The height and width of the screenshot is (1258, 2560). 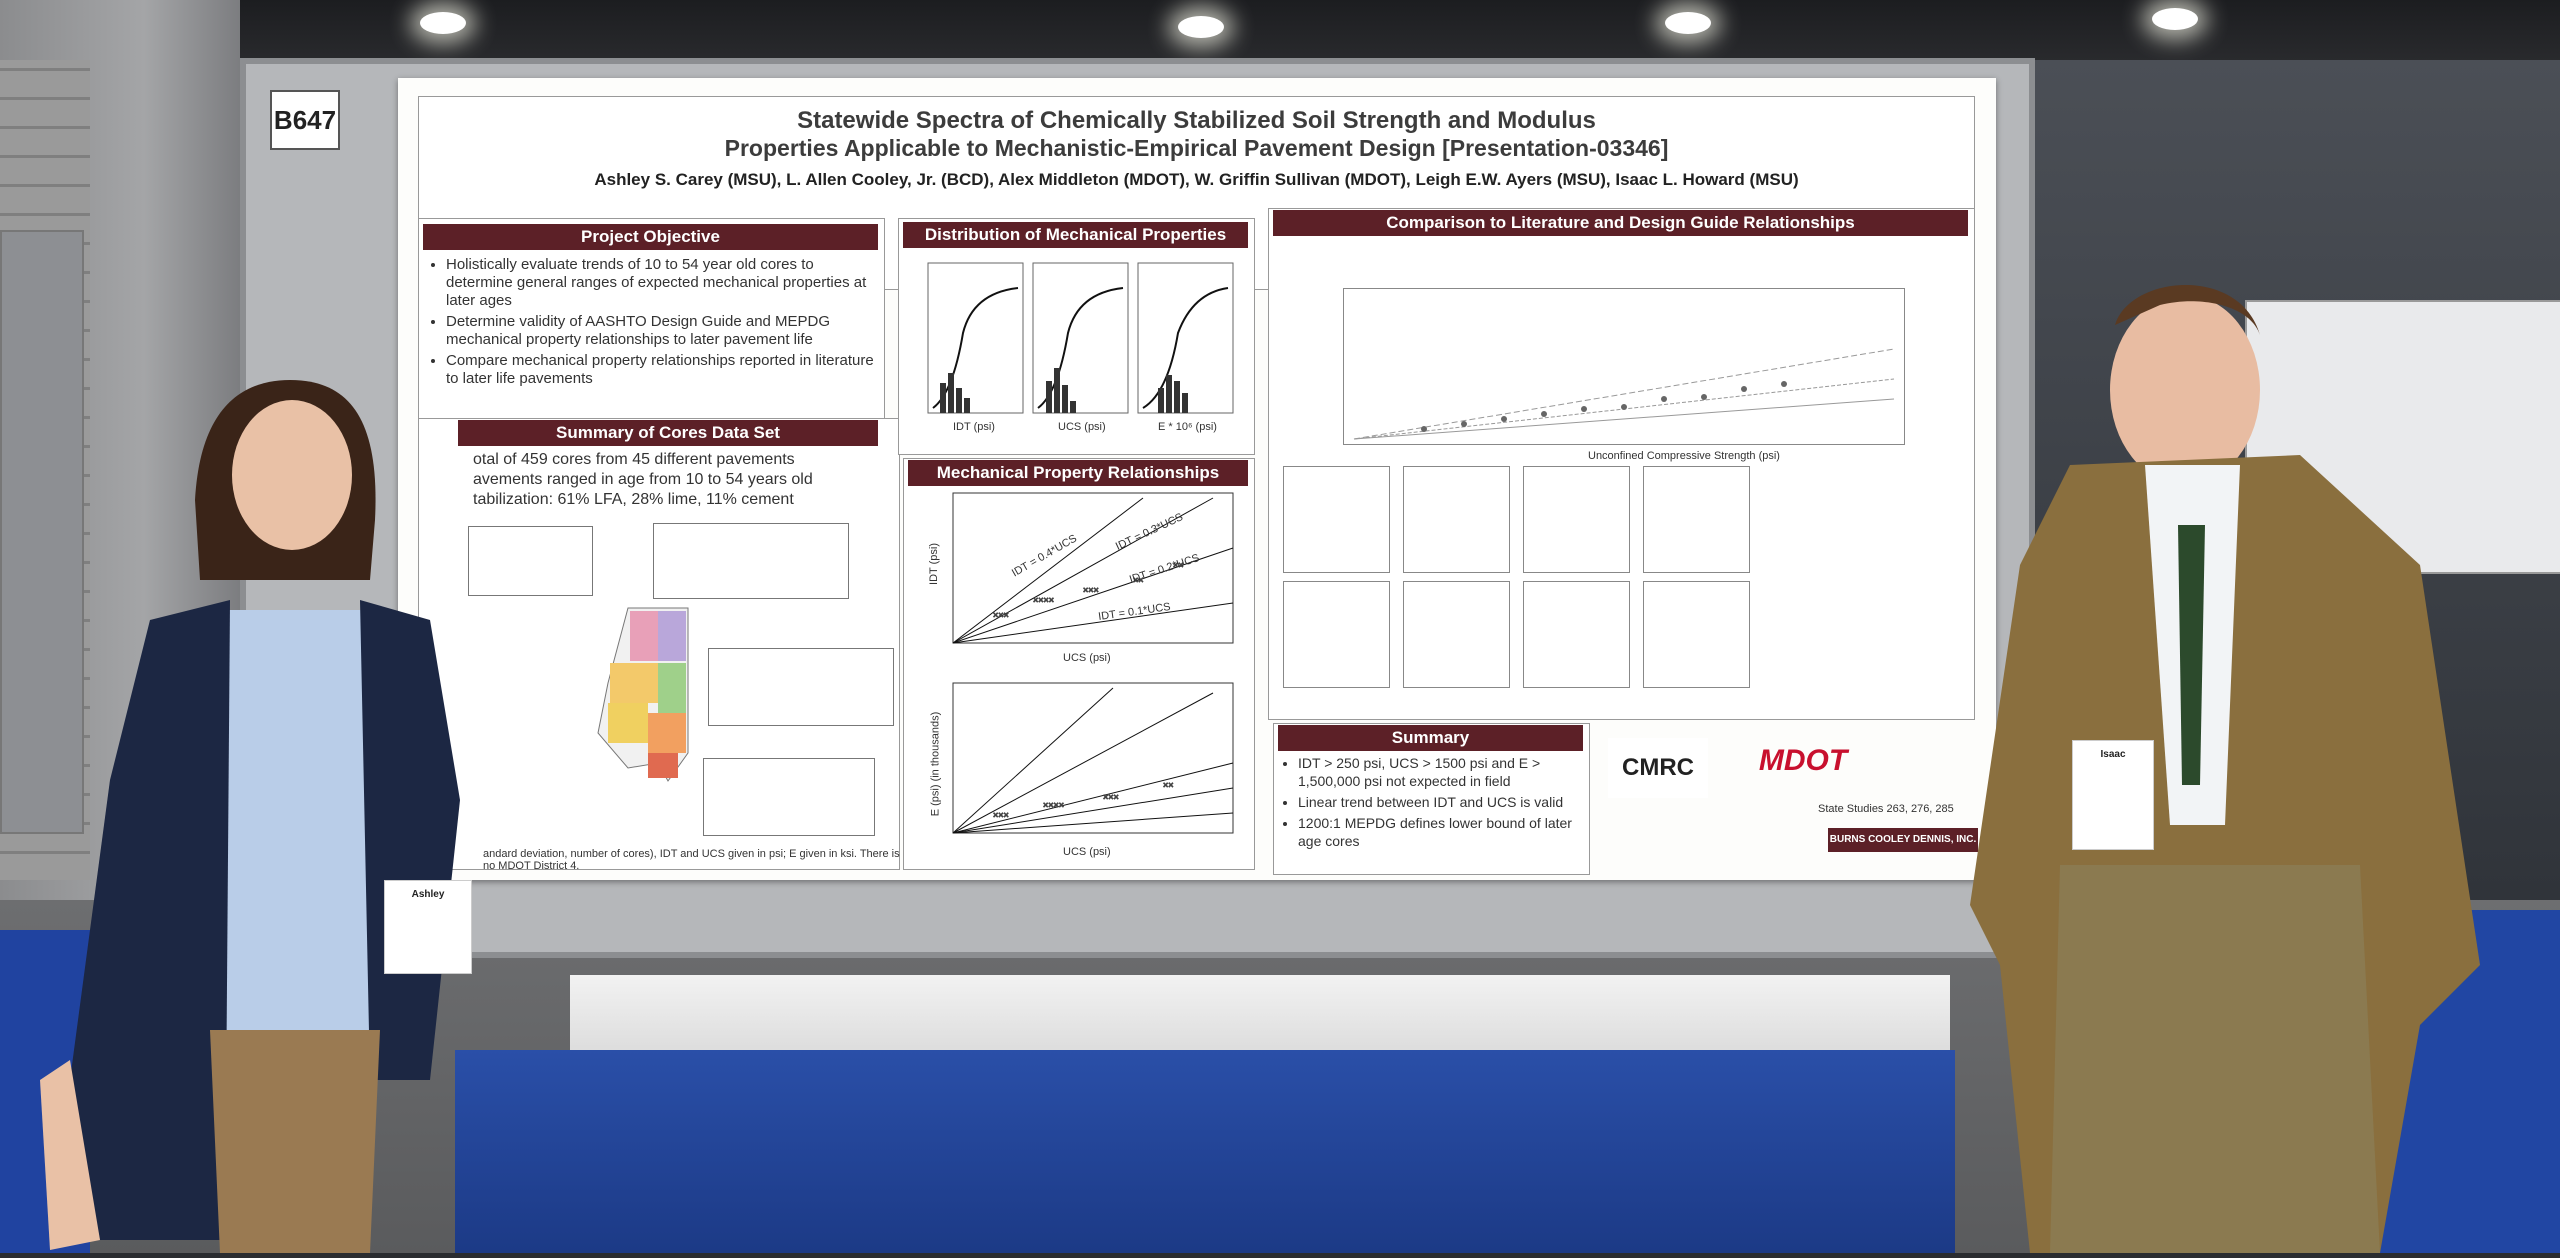 What do you see at coordinates (975, 338) in the screenshot?
I see `histogram-idt` at bounding box center [975, 338].